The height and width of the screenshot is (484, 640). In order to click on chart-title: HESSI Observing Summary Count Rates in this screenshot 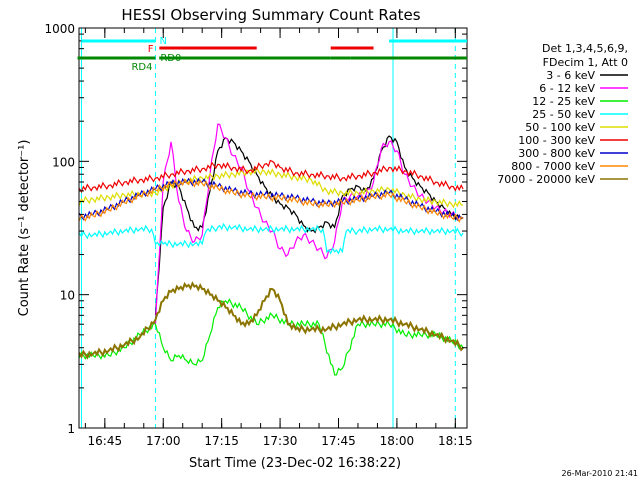, I will do `click(270, 15)`.